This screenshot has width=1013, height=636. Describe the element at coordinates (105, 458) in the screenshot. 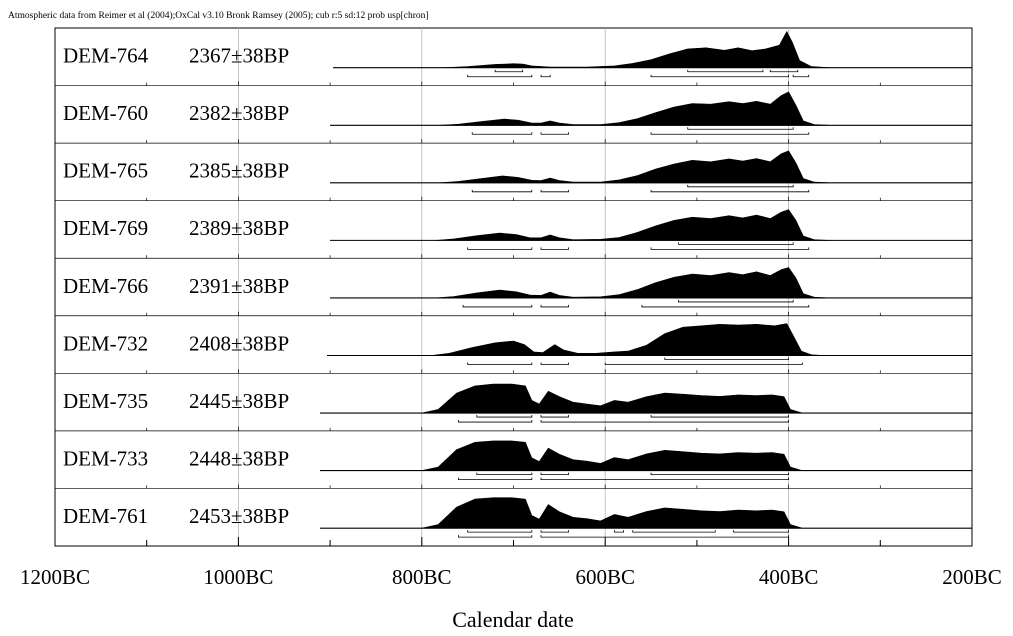

I see `series-name: DEM-733` at that location.